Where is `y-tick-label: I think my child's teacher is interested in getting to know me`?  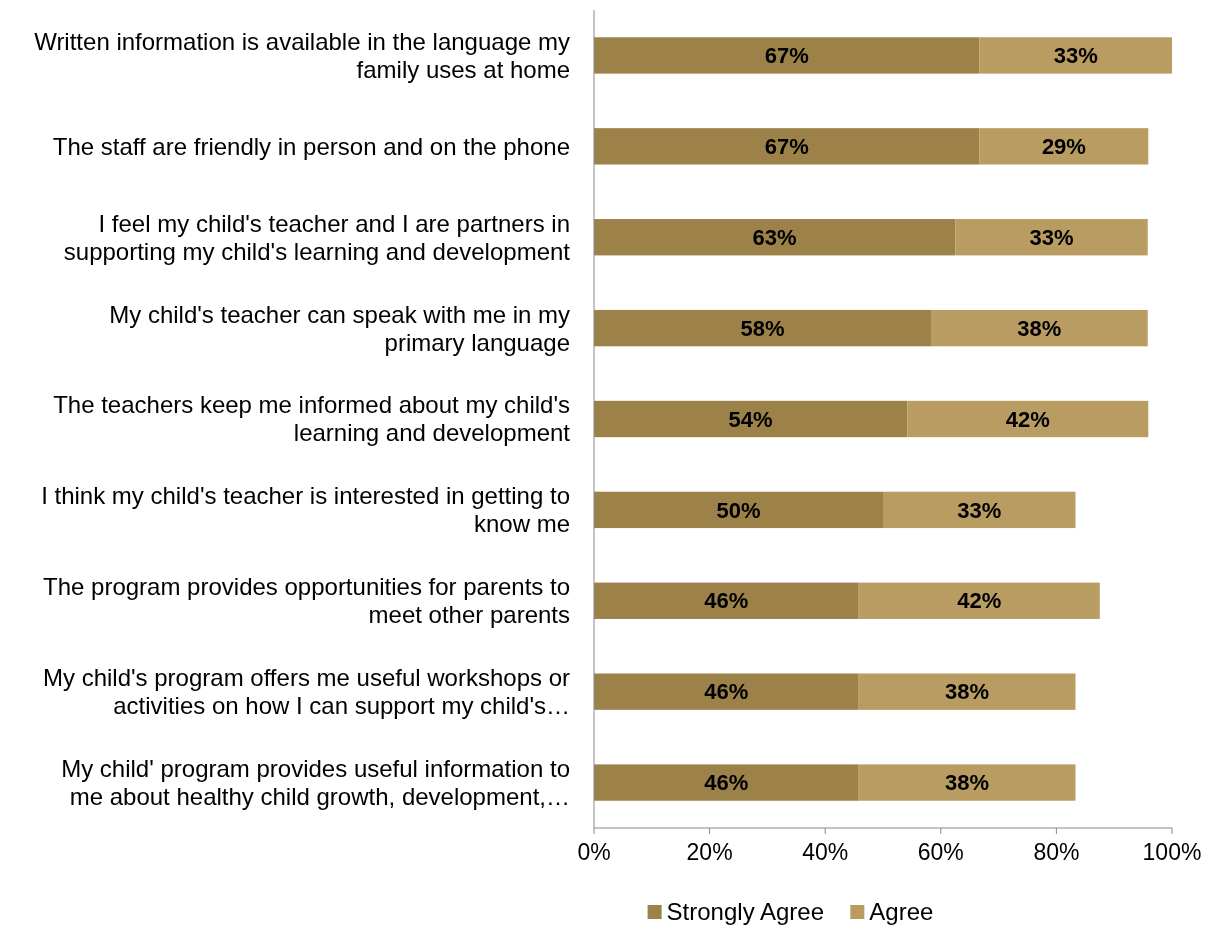 y-tick-label: I think my child's teacher is interested in getting to know me is located at coordinates (305, 510).